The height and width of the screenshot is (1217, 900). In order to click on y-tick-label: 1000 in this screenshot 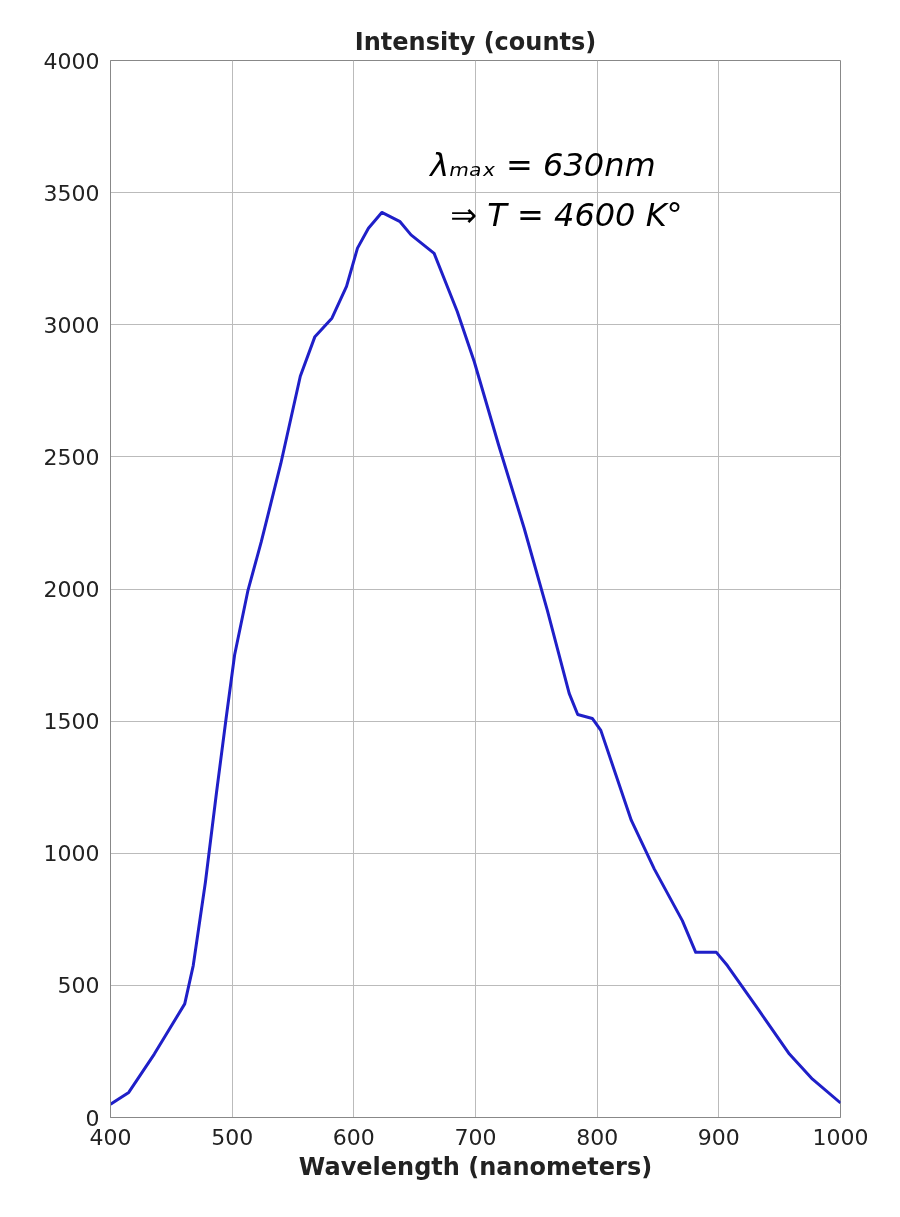, I will do `click(71, 854)`.